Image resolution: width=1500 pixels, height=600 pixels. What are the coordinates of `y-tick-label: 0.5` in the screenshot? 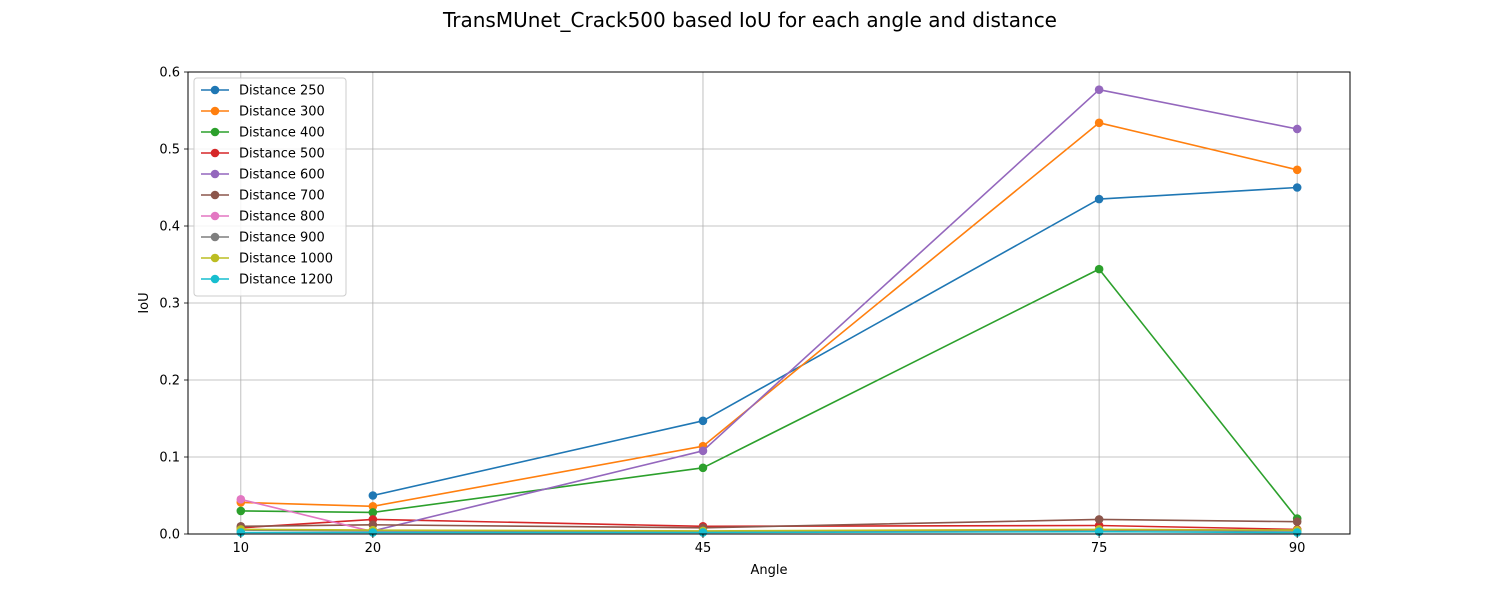 It's located at (169, 150).